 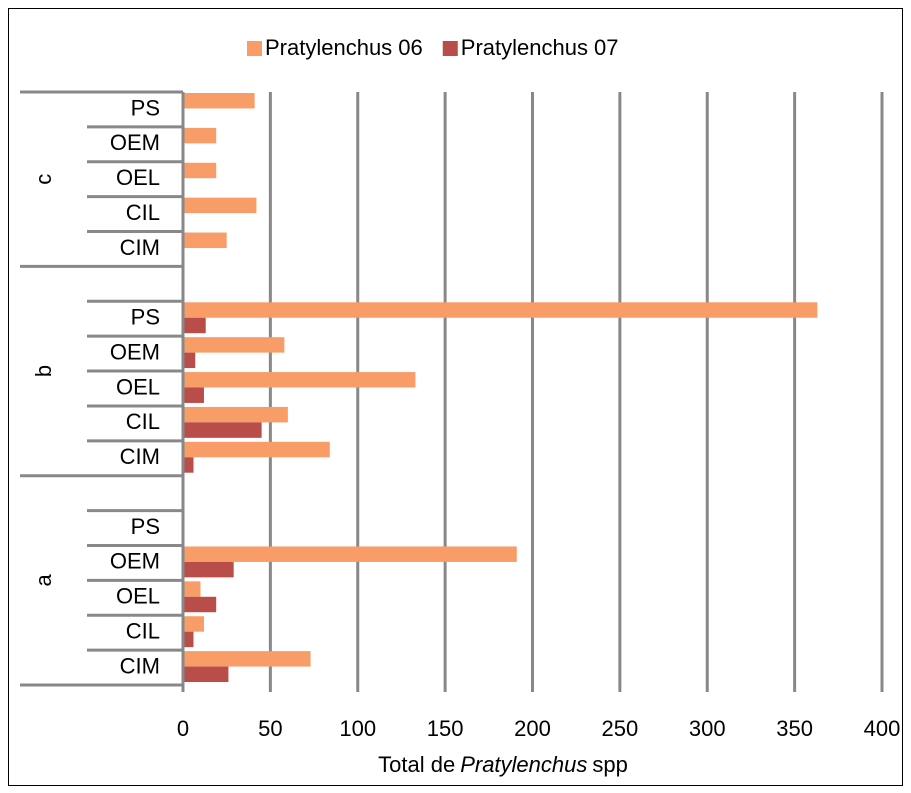 I want to click on group-label: b, so click(x=43, y=371).